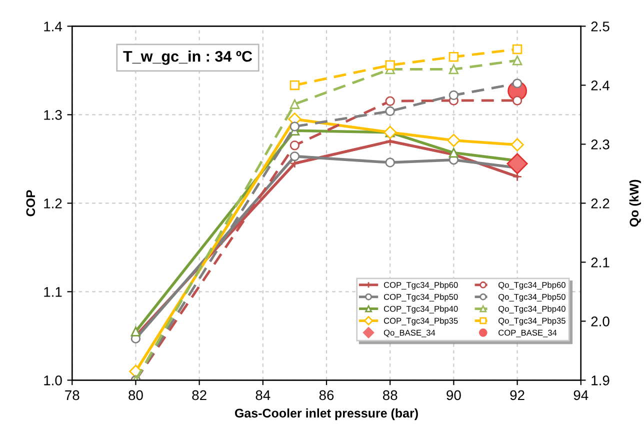 This screenshot has width=644, height=437. What do you see at coordinates (31, 203) in the screenshot?
I see `y-axis-title: COP` at bounding box center [31, 203].